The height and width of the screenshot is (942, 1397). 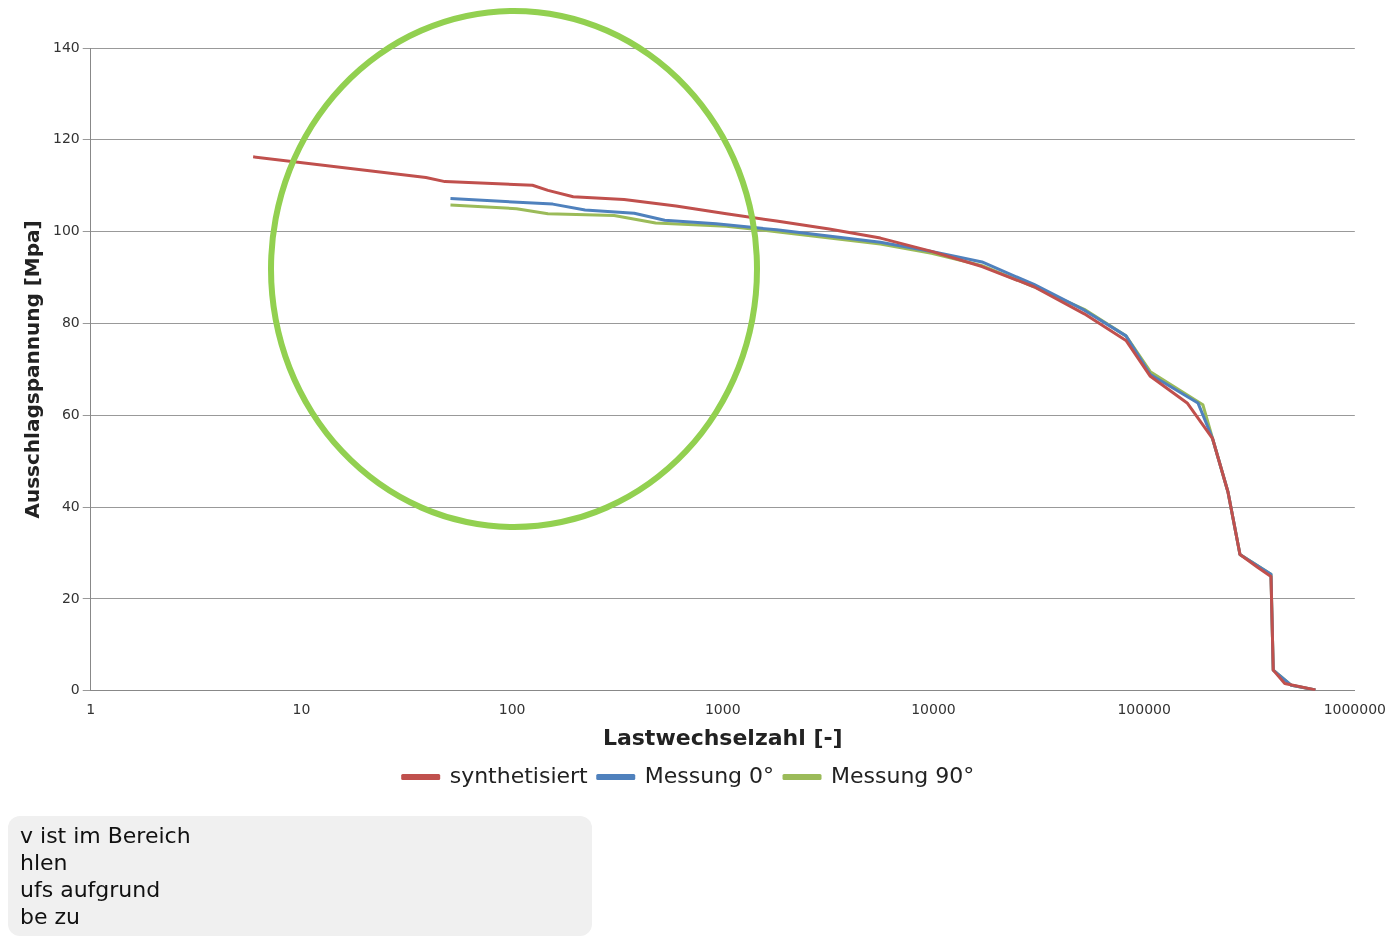 I want to click on y-tick-label: 0, so click(x=75, y=689).